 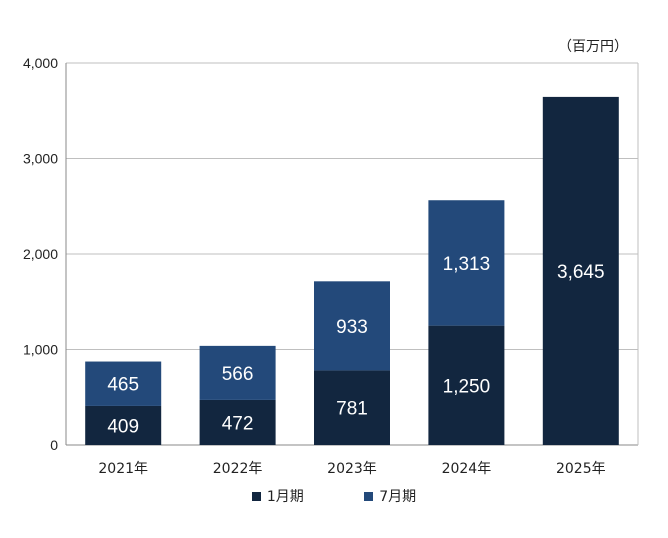 I want to click on legend-label: 7月期, so click(x=398, y=497).